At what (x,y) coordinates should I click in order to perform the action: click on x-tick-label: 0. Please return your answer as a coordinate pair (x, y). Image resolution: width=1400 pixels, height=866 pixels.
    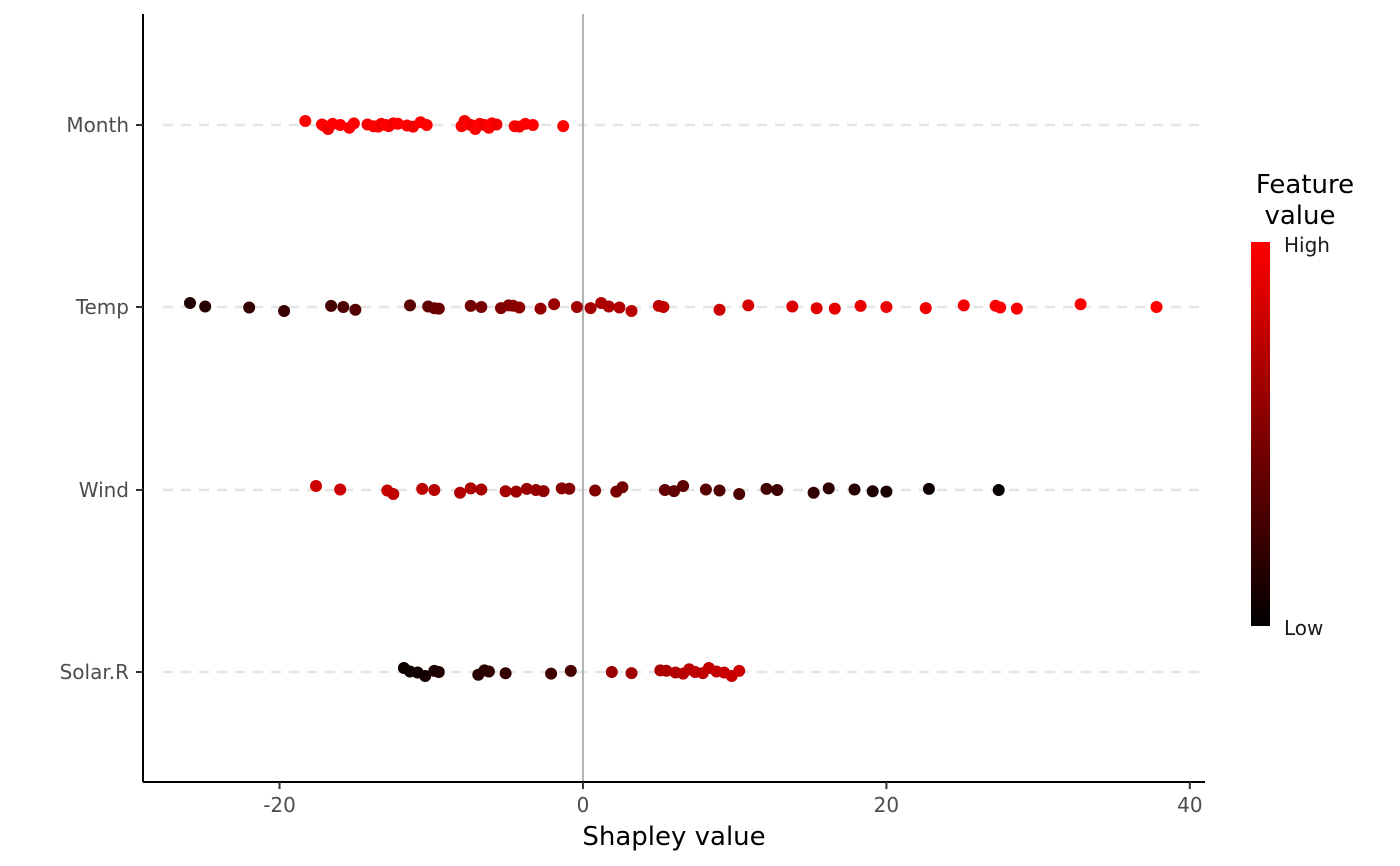
    Looking at the image, I should click on (583, 805).